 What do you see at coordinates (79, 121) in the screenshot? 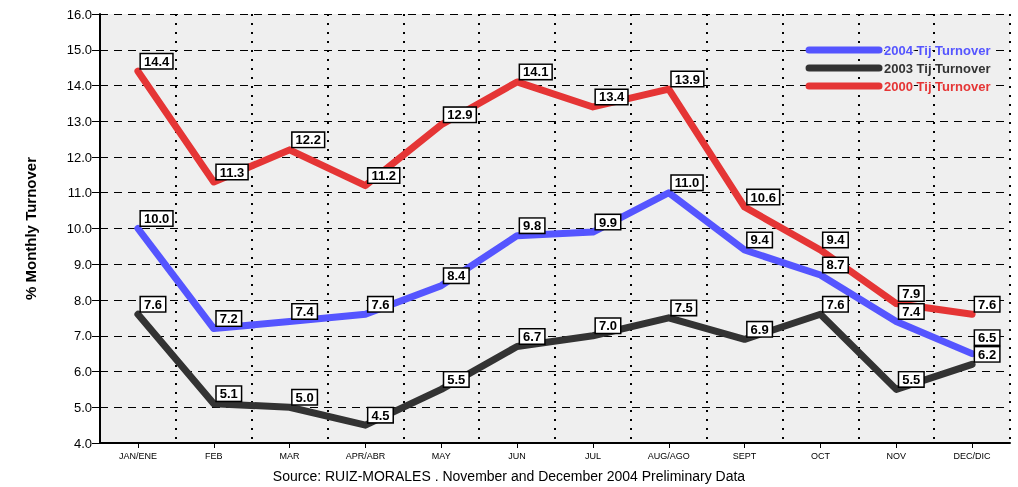
I see `y-tick-label: 13.0` at bounding box center [79, 121].